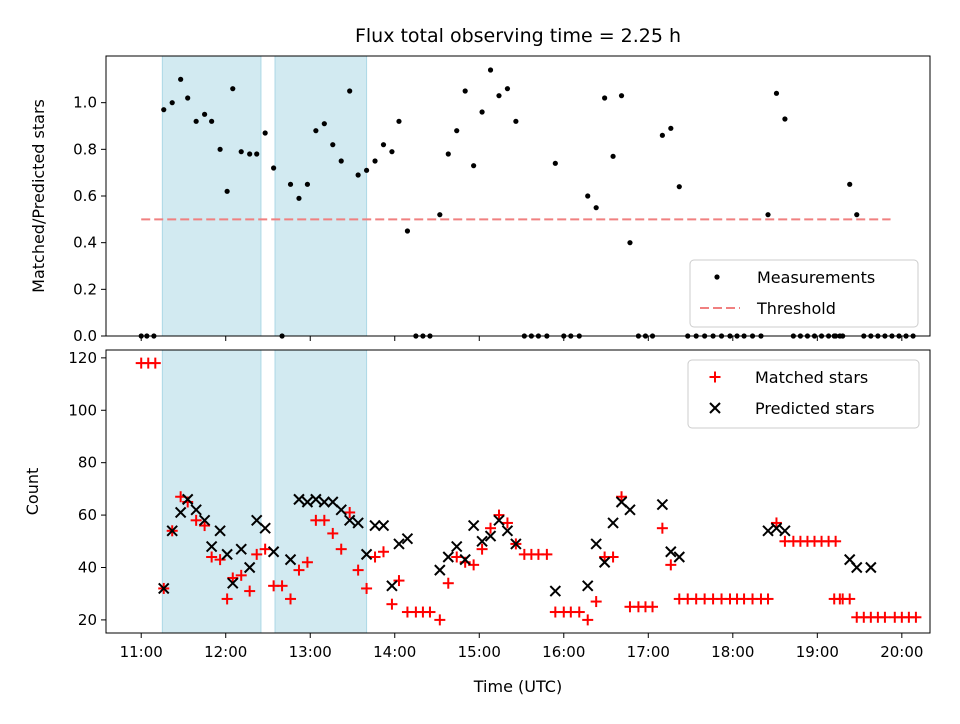 Image resolution: width=960 pixels, height=724 pixels. I want to click on data-point-bottom-1-12-b, so click(257, 520).